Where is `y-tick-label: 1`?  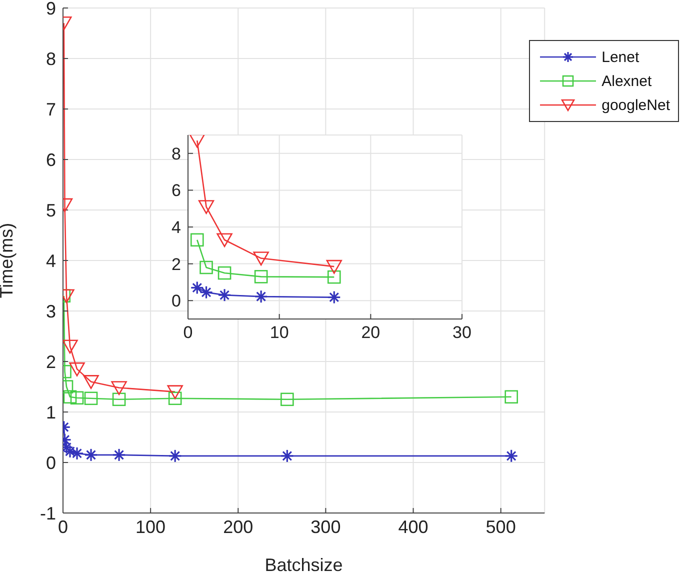 y-tick-label: 1 is located at coordinates (51, 412).